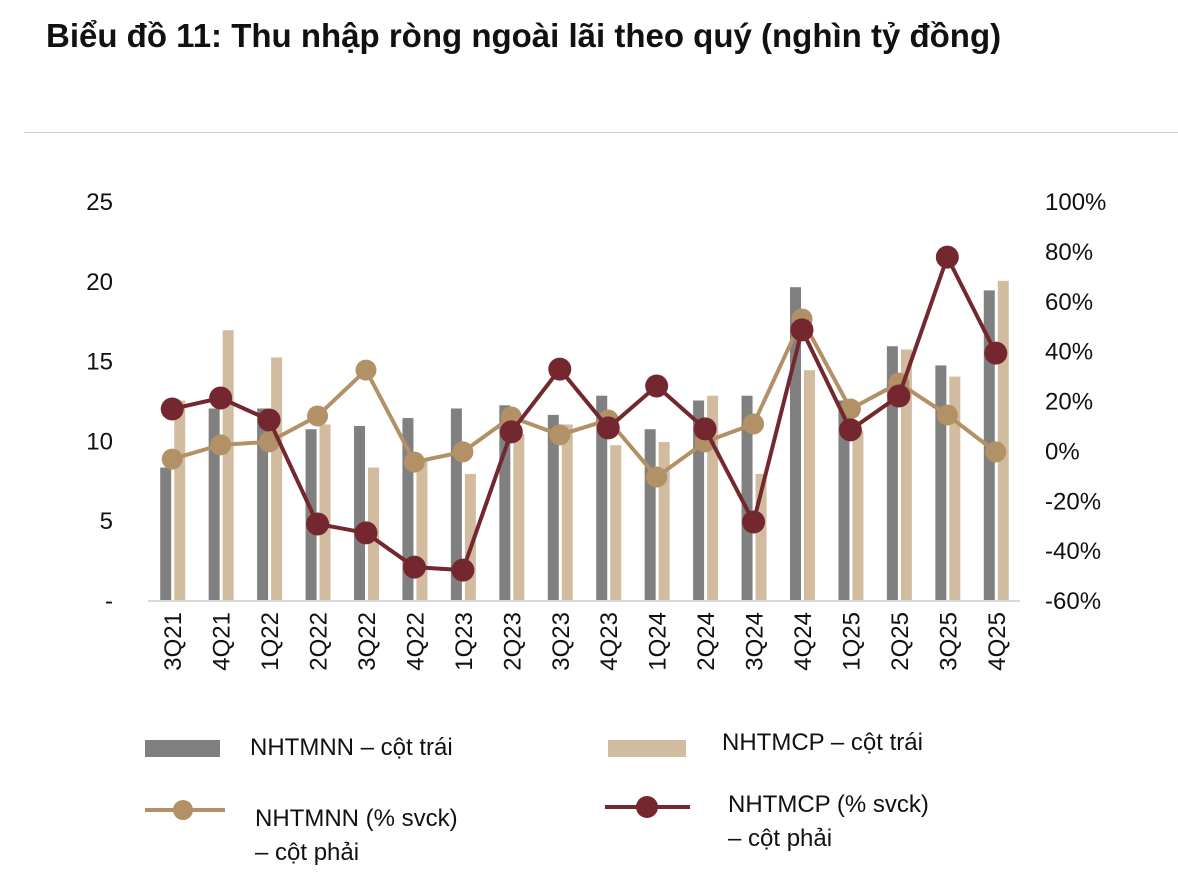  What do you see at coordinates (1069, 302) in the screenshot?
I see `y-right-tick-label: 60%` at bounding box center [1069, 302].